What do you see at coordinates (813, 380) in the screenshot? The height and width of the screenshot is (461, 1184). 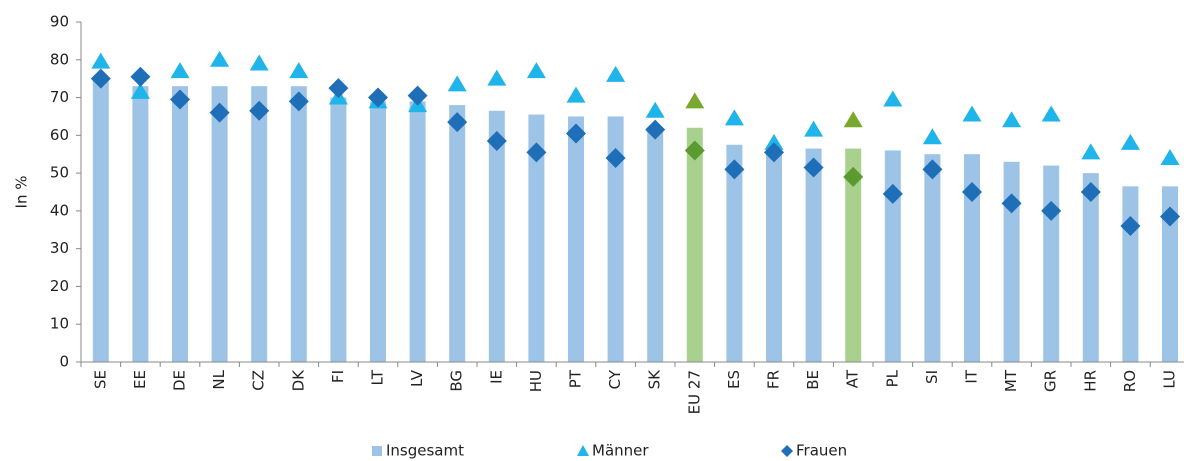 I see `x-tick-label: BE` at bounding box center [813, 380].